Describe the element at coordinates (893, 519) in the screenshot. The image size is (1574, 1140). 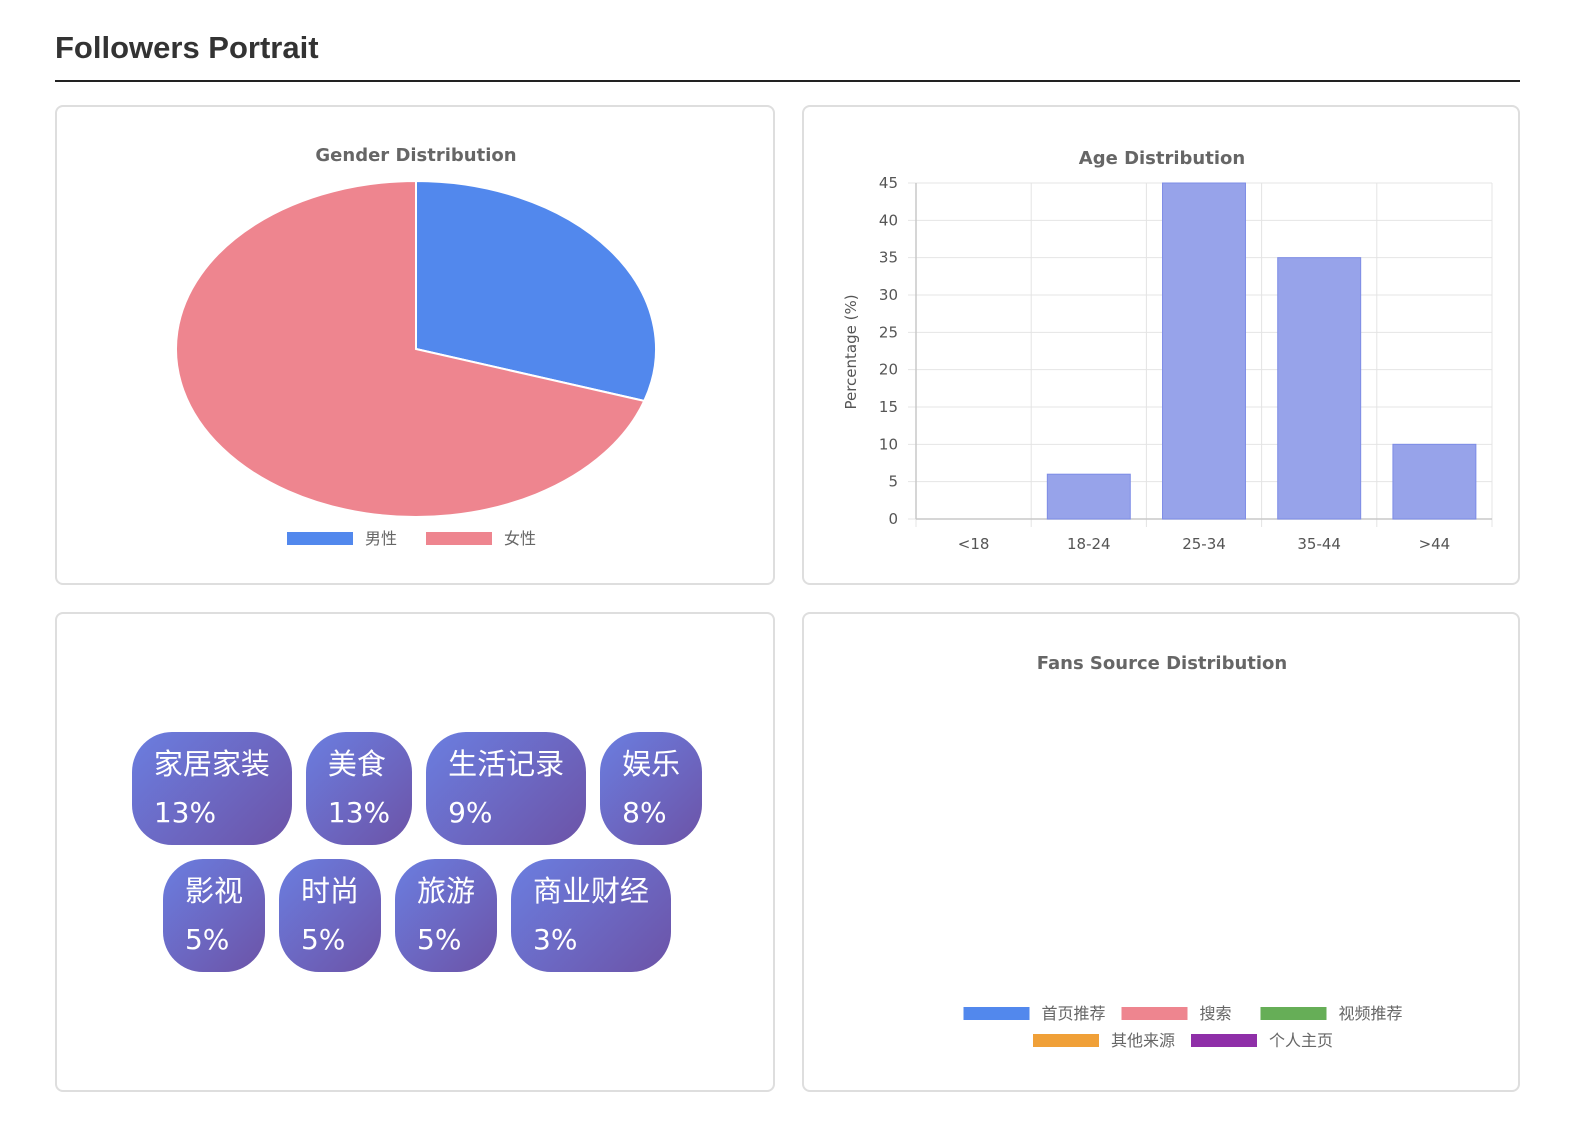
I see `age-y-tick-label: 0` at that location.